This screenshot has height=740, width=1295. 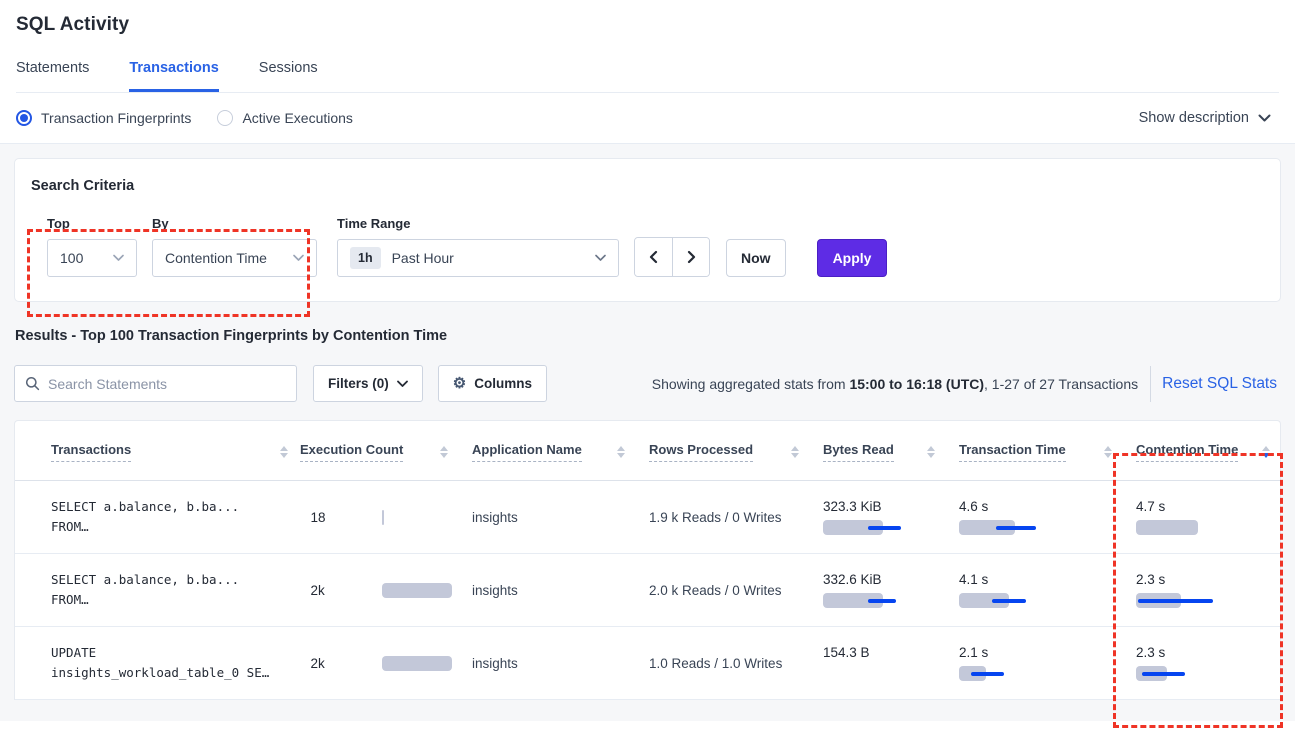 What do you see at coordinates (891, 590) in the screenshot?
I see `bytes-read-cell: 332.6 KiB` at bounding box center [891, 590].